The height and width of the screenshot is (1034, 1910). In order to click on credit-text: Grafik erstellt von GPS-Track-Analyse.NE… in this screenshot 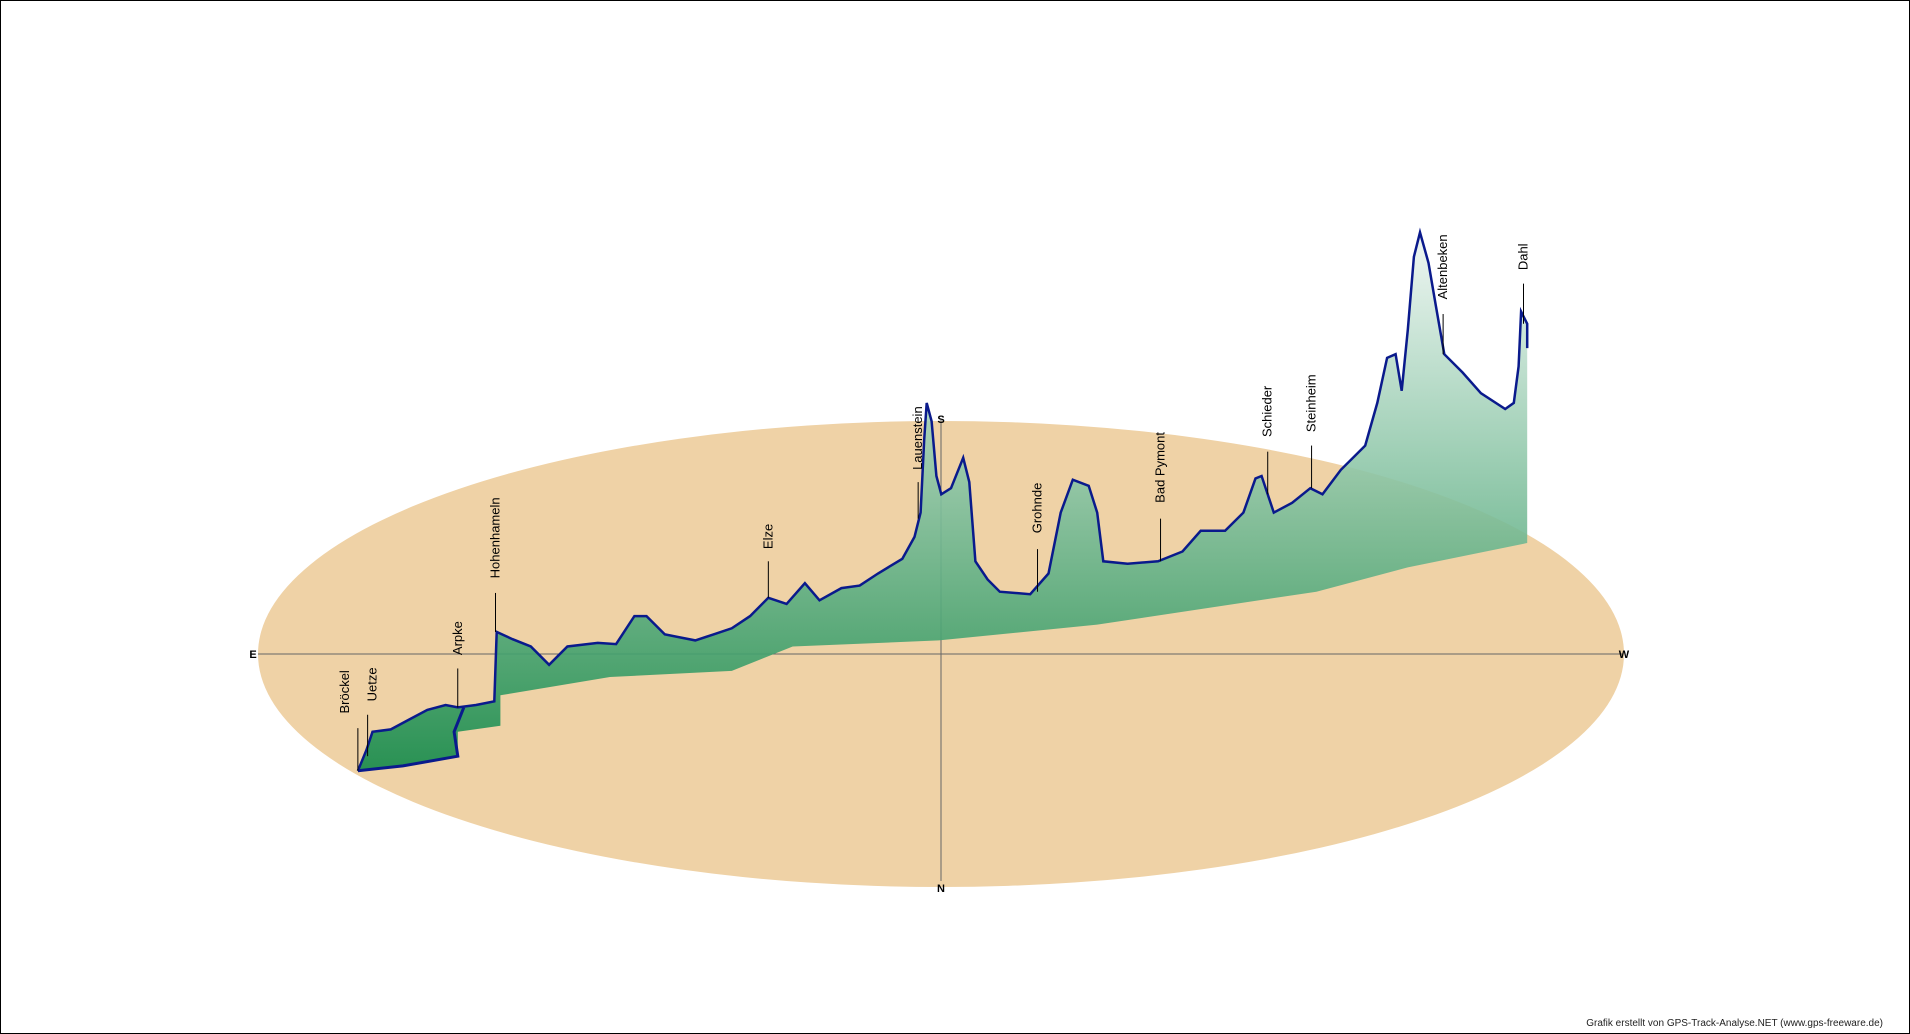, I will do `click(1734, 1023)`.